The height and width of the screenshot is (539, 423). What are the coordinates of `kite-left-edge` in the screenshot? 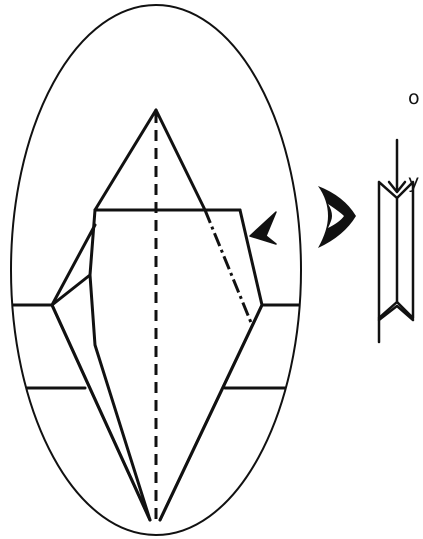 It's located at (125, 160).